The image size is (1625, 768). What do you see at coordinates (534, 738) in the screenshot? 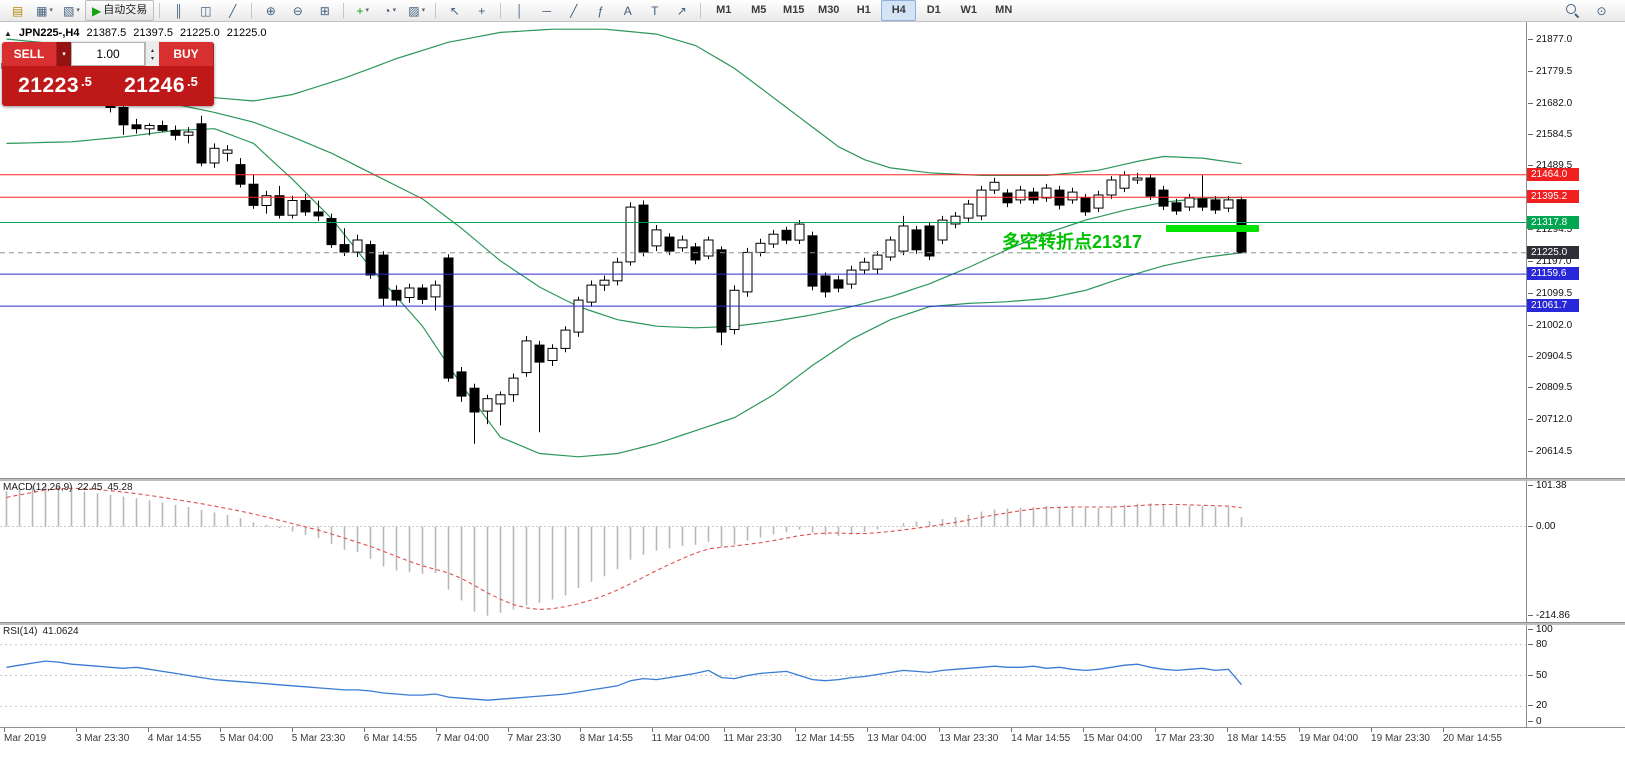
I see `time-axis-label: 7 Mar 23:30` at bounding box center [534, 738].